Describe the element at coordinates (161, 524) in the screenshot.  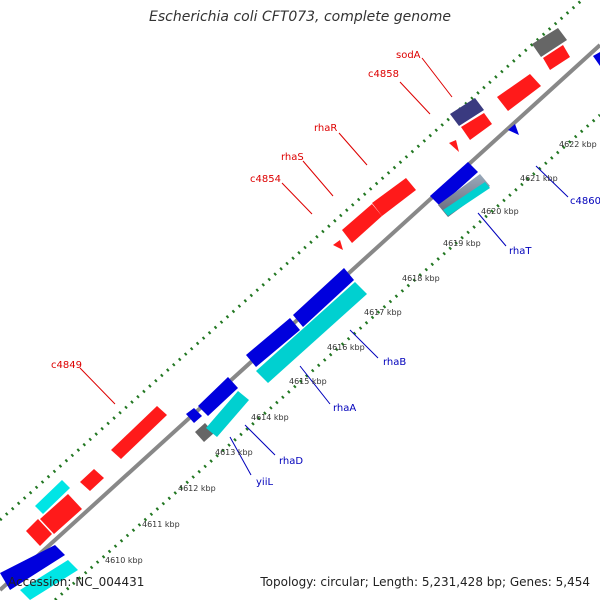
I see `scale-label: 4611 kbp` at that location.